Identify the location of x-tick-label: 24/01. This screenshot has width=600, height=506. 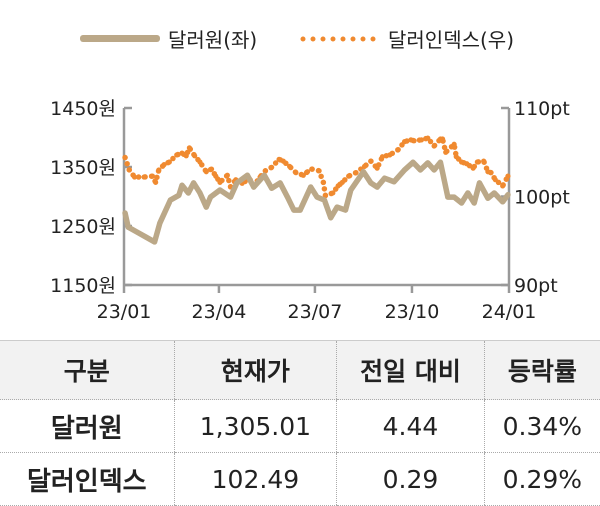
(509, 312).